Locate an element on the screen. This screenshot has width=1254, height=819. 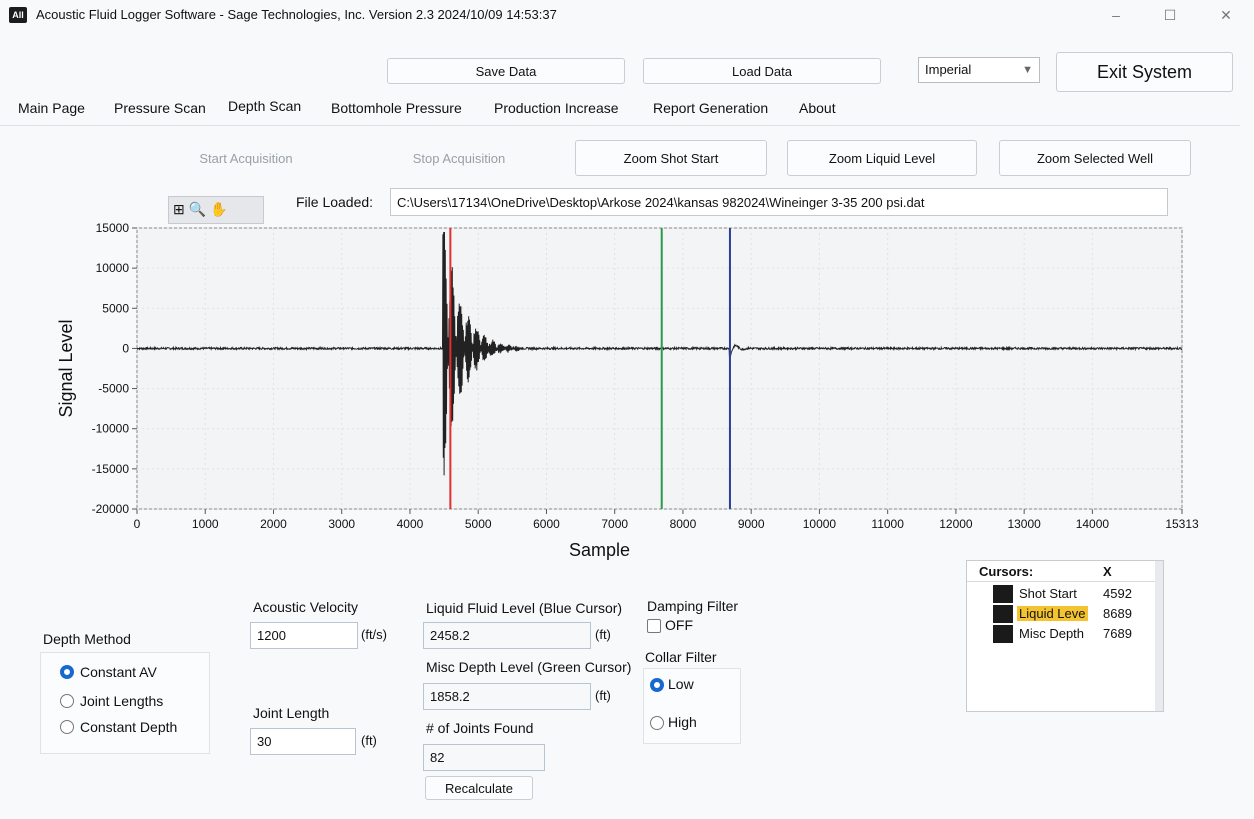
collar-high-radio is located at coordinates (657, 723).